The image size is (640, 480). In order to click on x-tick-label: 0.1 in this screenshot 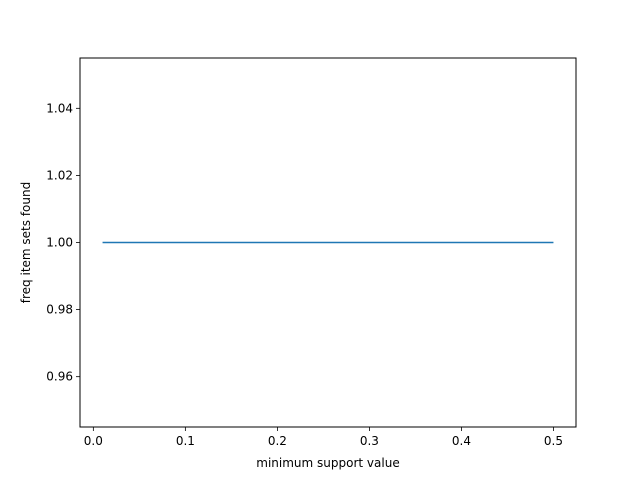, I will do `click(185, 441)`.